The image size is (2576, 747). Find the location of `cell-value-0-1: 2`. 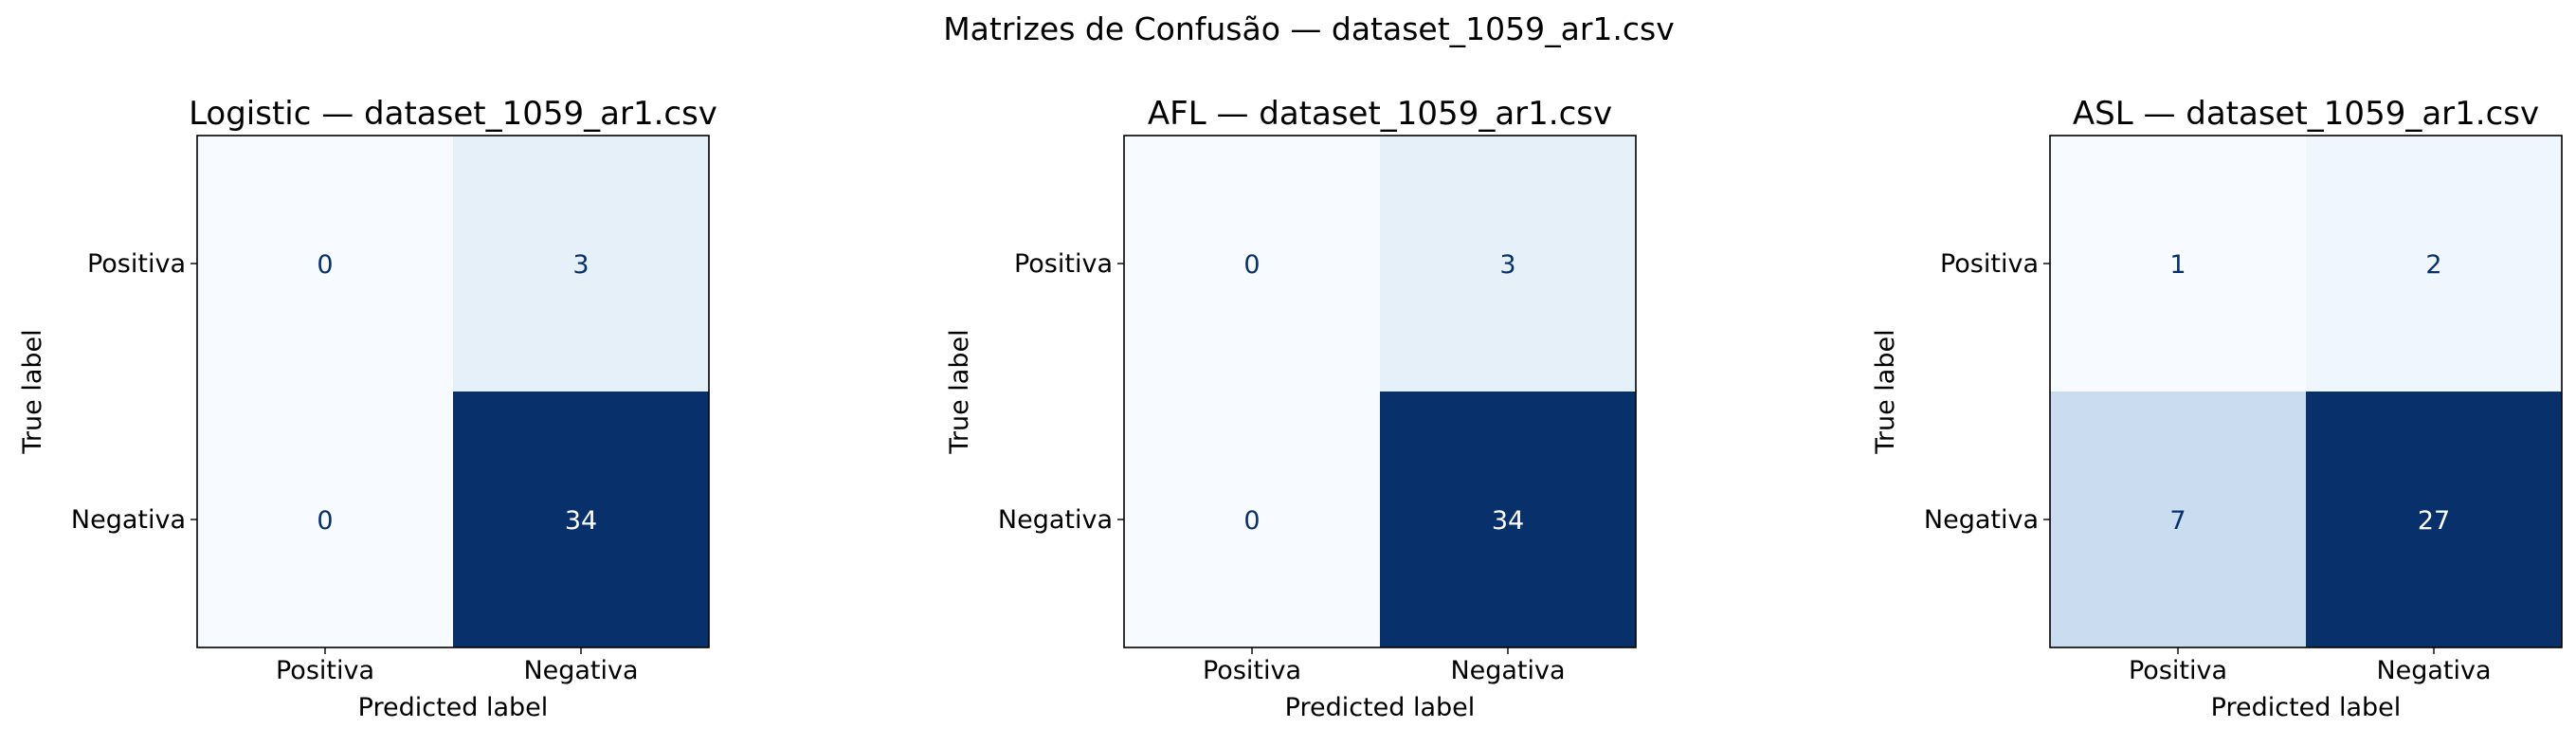

cell-value-0-1: 2 is located at coordinates (2433, 265).